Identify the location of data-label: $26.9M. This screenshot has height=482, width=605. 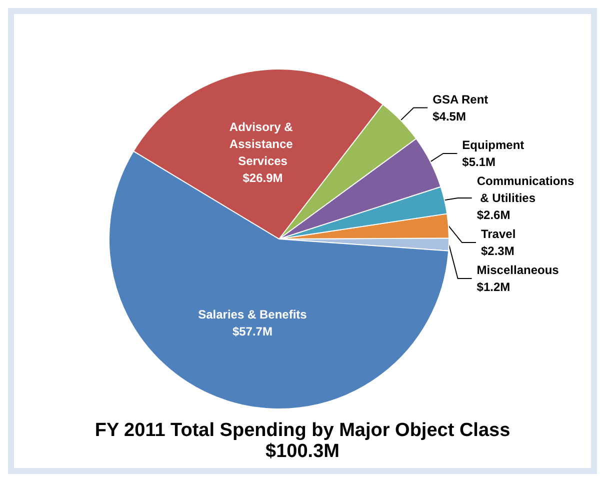
(262, 178).